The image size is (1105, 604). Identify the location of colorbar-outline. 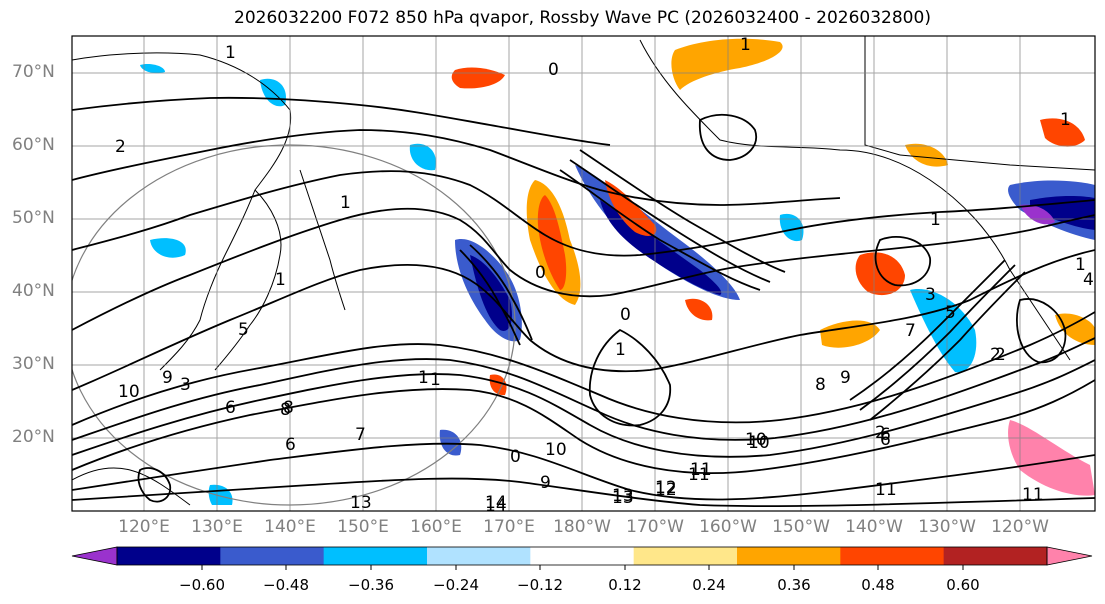
(582, 556).